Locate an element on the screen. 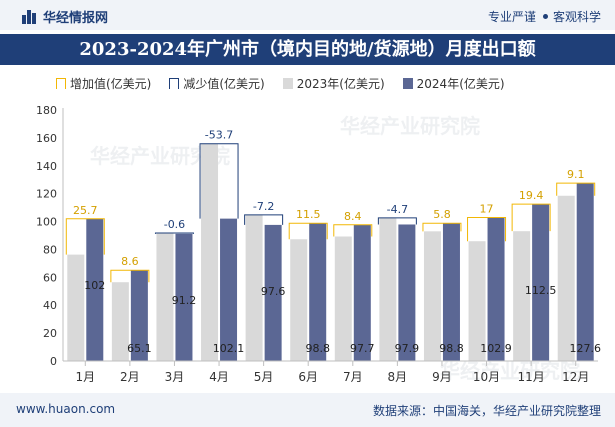  bar-value-label: 127.6 is located at coordinates (585, 348).